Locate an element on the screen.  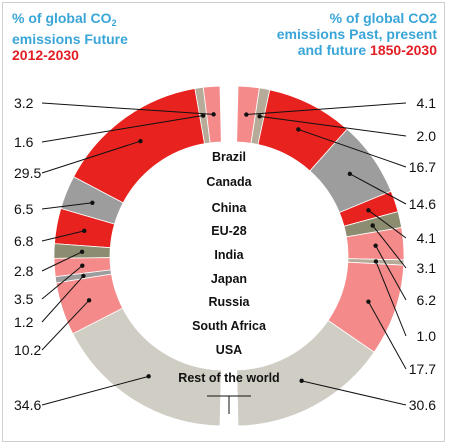
left-leader-rest-of-the-world is located at coordinates (95, 390).